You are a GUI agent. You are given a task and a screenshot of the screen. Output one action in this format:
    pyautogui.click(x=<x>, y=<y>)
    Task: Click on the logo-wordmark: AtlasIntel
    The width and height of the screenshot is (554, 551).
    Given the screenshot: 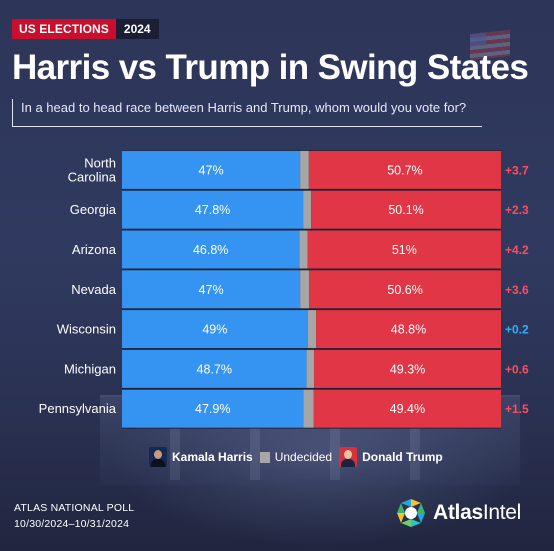 What is the action you would take?
    pyautogui.click(x=477, y=513)
    